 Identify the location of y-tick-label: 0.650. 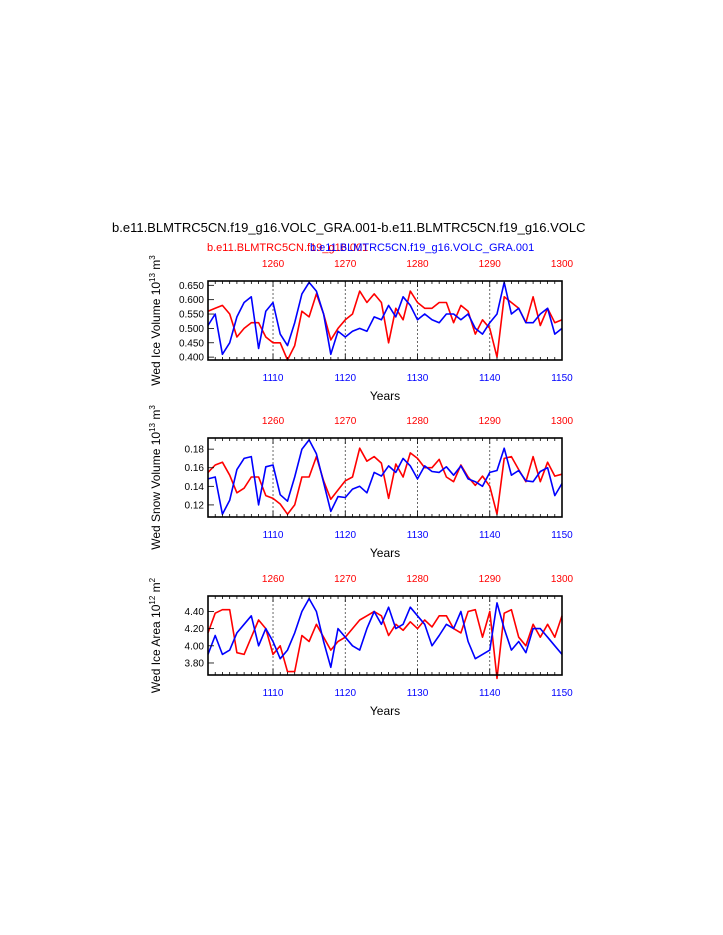
(191, 286).